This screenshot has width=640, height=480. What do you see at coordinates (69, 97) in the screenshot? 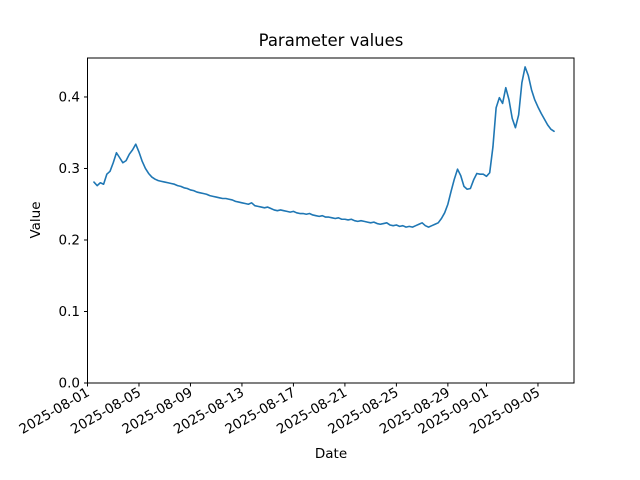
I see `y-tick-label: 0.4` at bounding box center [69, 97].